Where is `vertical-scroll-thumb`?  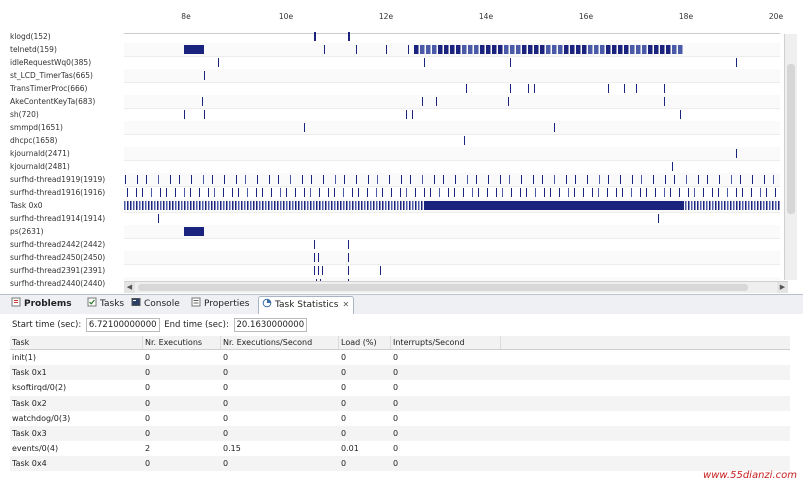
vertical-scroll-thumb is located at coordinates (791, 139).